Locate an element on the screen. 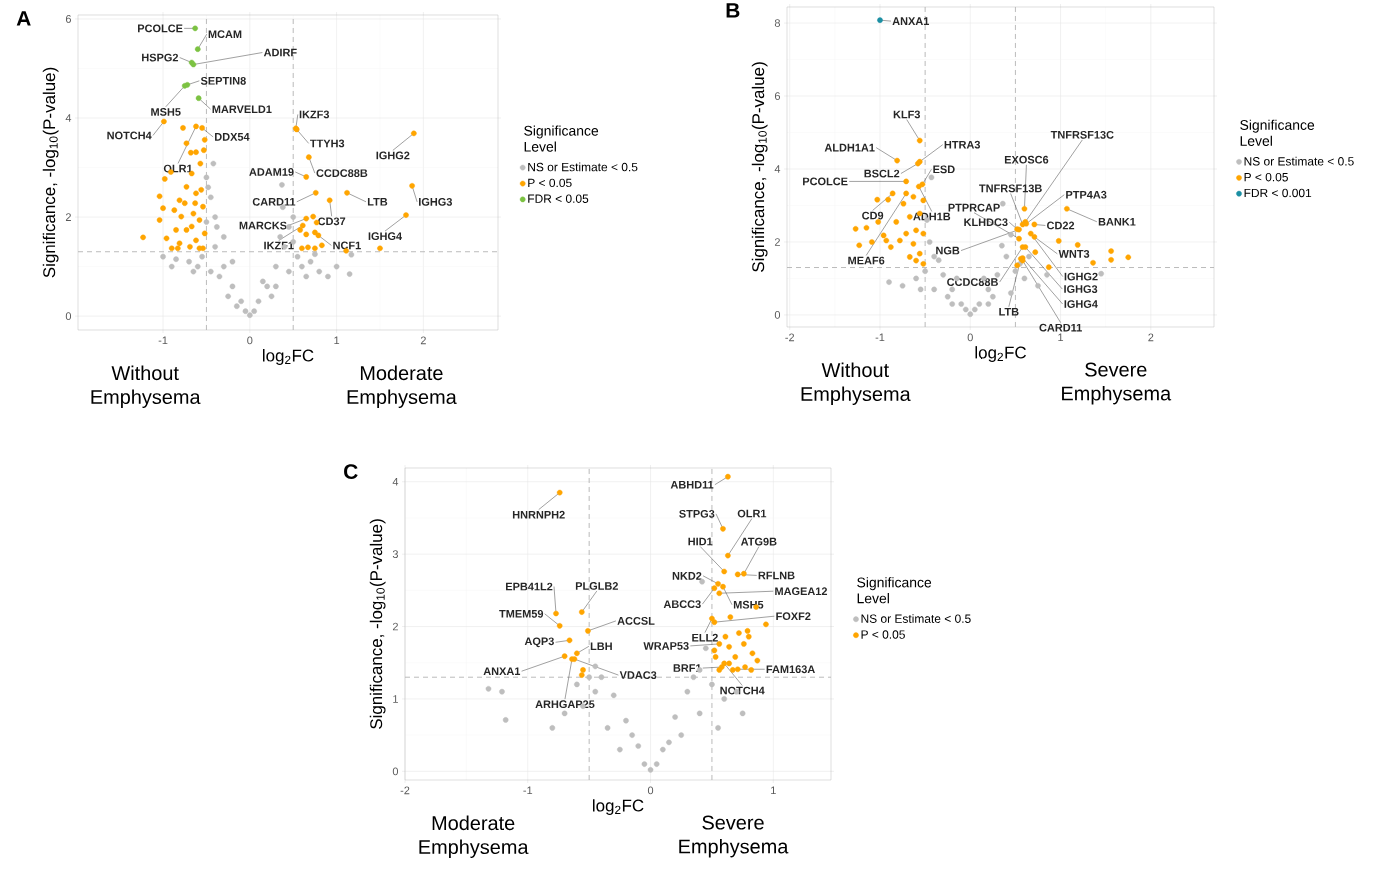  annotation: TMEM59 is located at coordinates (521, 613).